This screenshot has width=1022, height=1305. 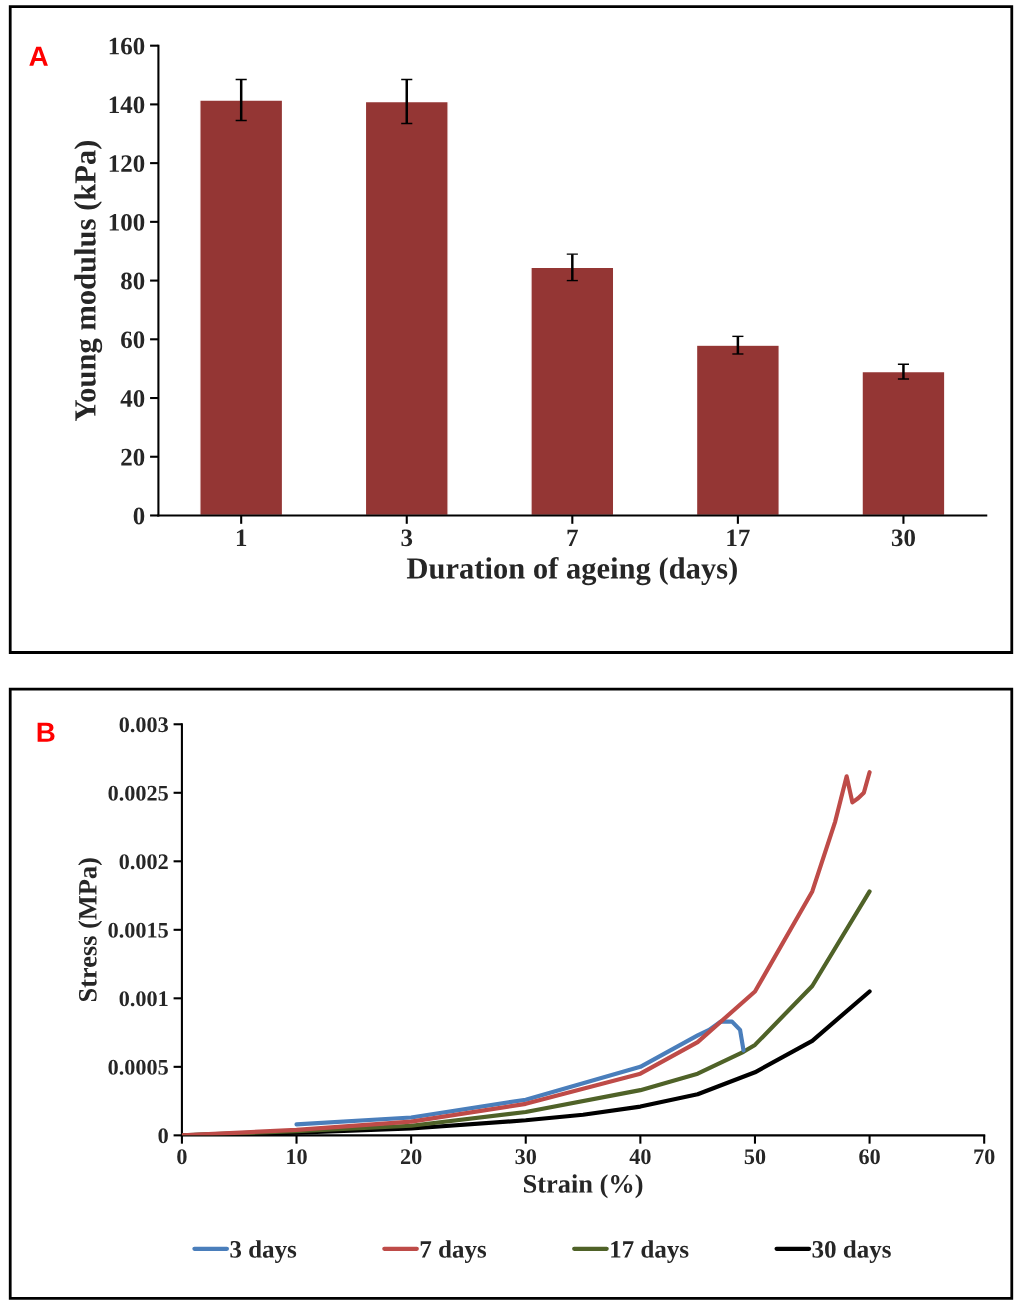 What do you see at coordinates (127, 164) in the screenshot?
I see `y-tick-label: 120` at bounding box center [127, 164].